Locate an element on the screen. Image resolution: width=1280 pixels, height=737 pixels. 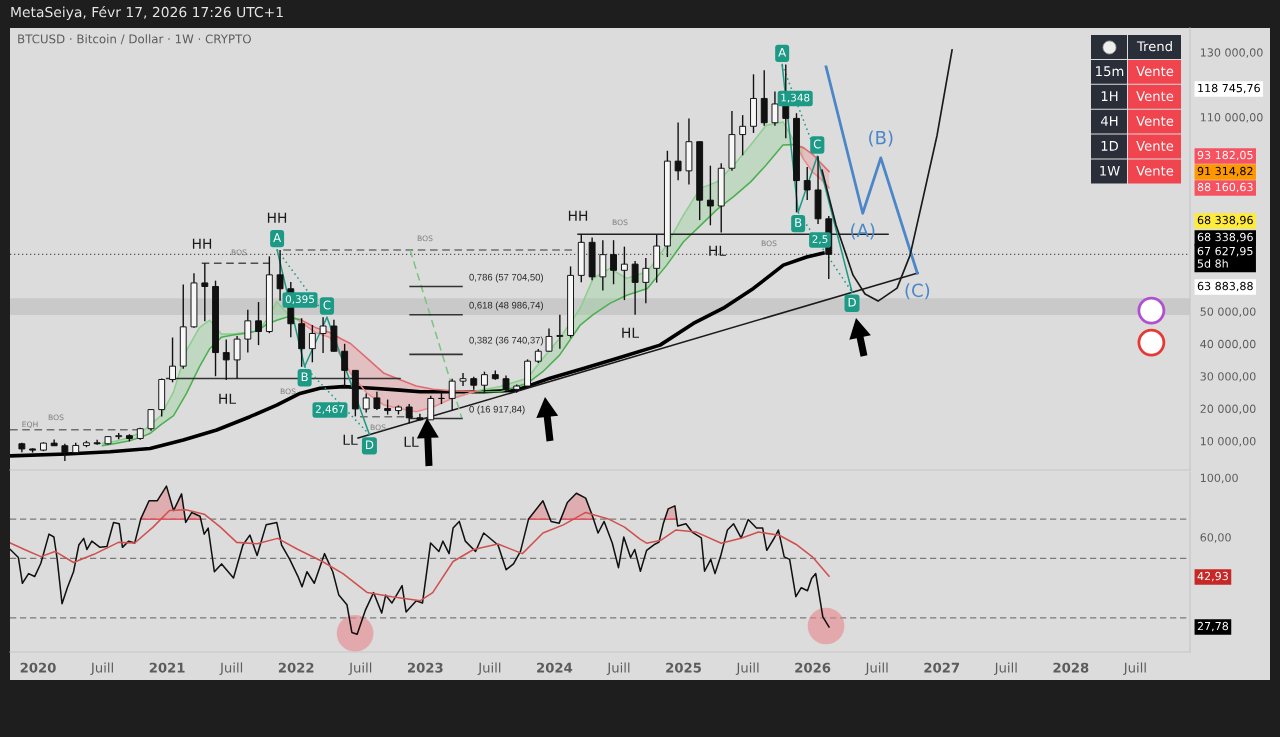
annotation: 2,467 is located at coordinates (330, 410).